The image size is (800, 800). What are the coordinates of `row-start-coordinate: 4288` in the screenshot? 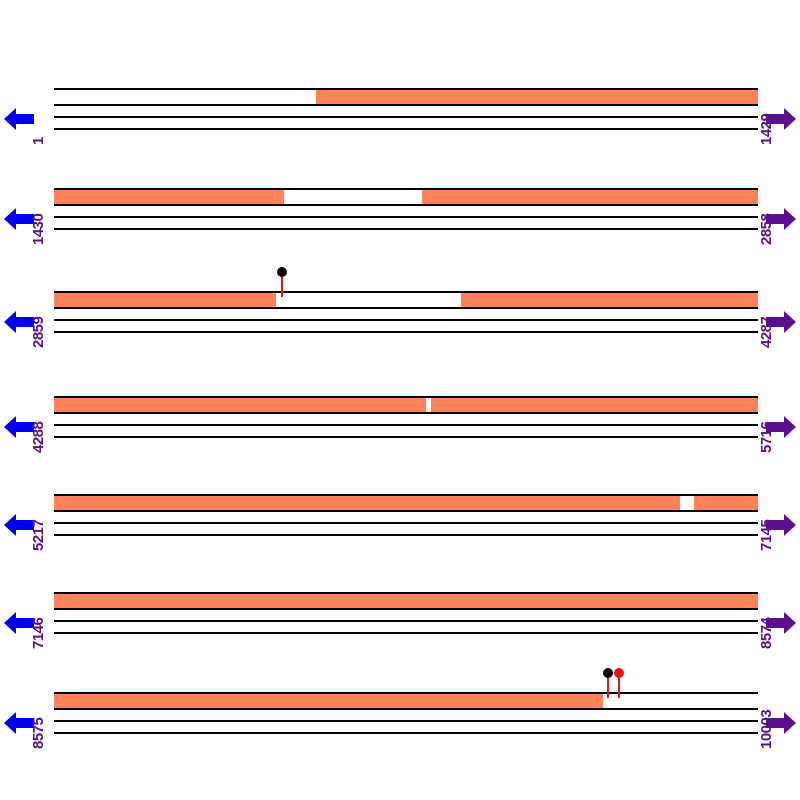 It's located at (38, 437).